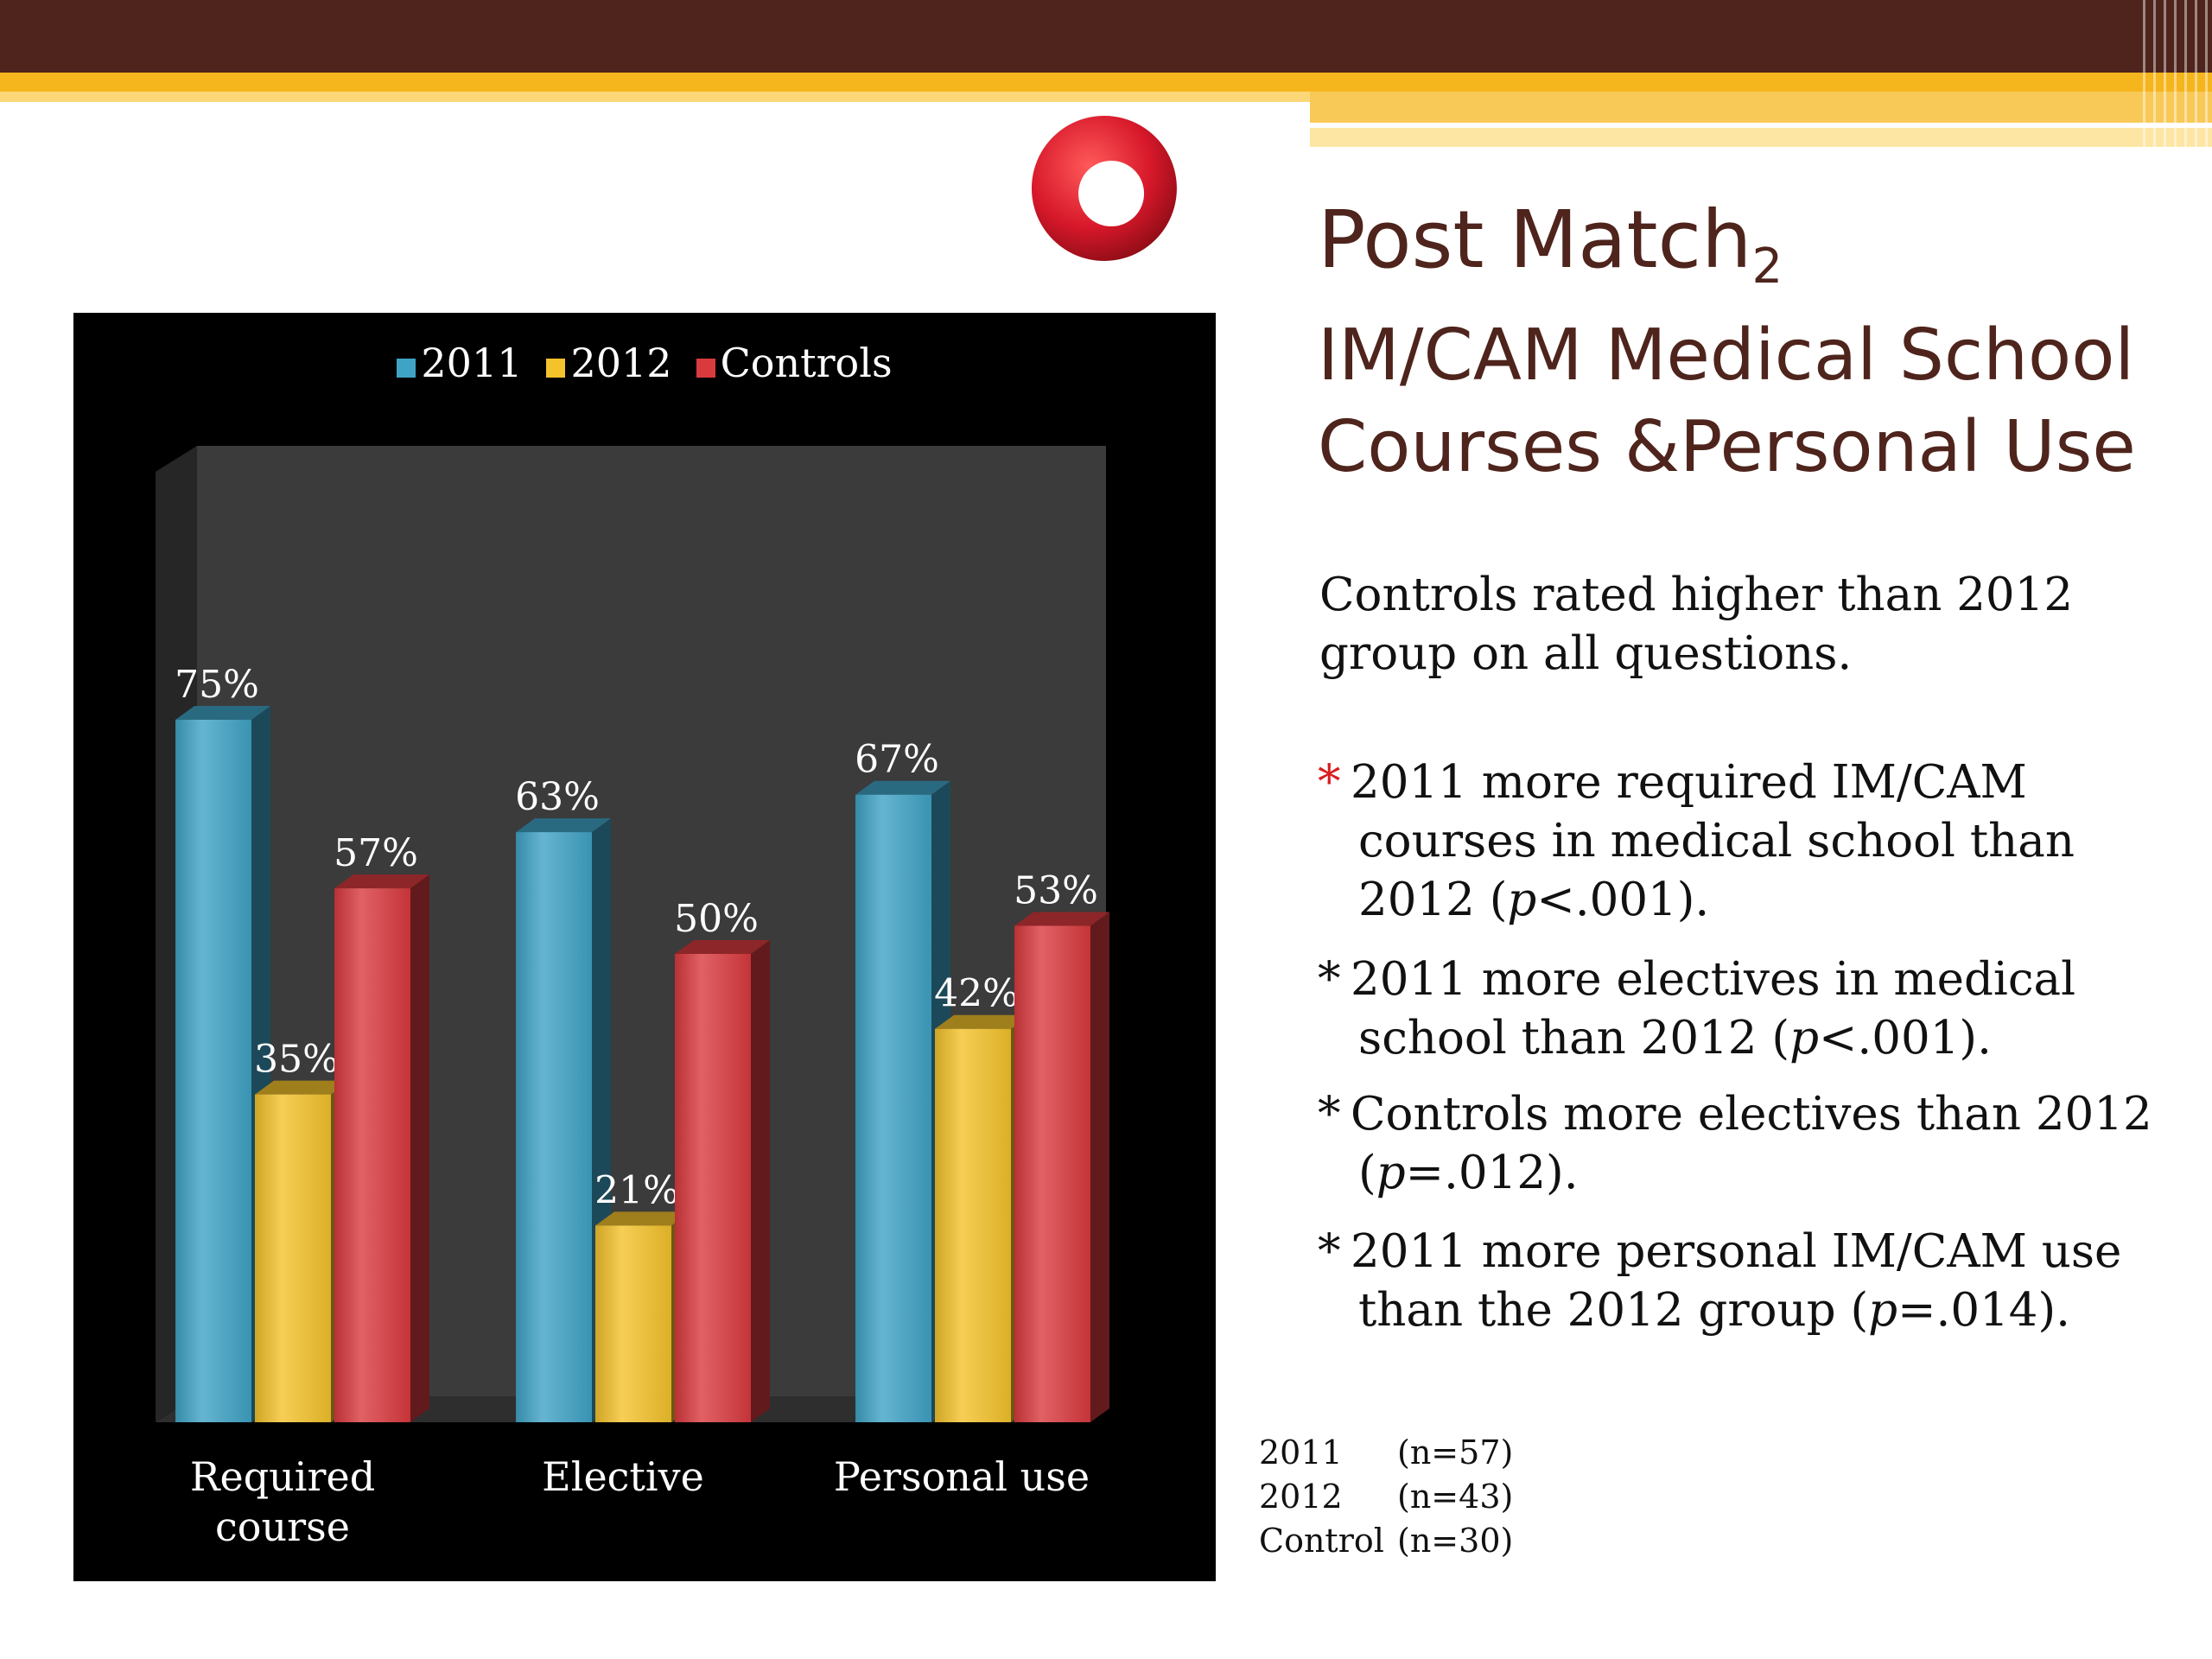  What do you see at coordinates (1386, 1541) in the screenshot?
I see `sample-size-row: Control (n=30)` at bounding box center [1386, 1541].